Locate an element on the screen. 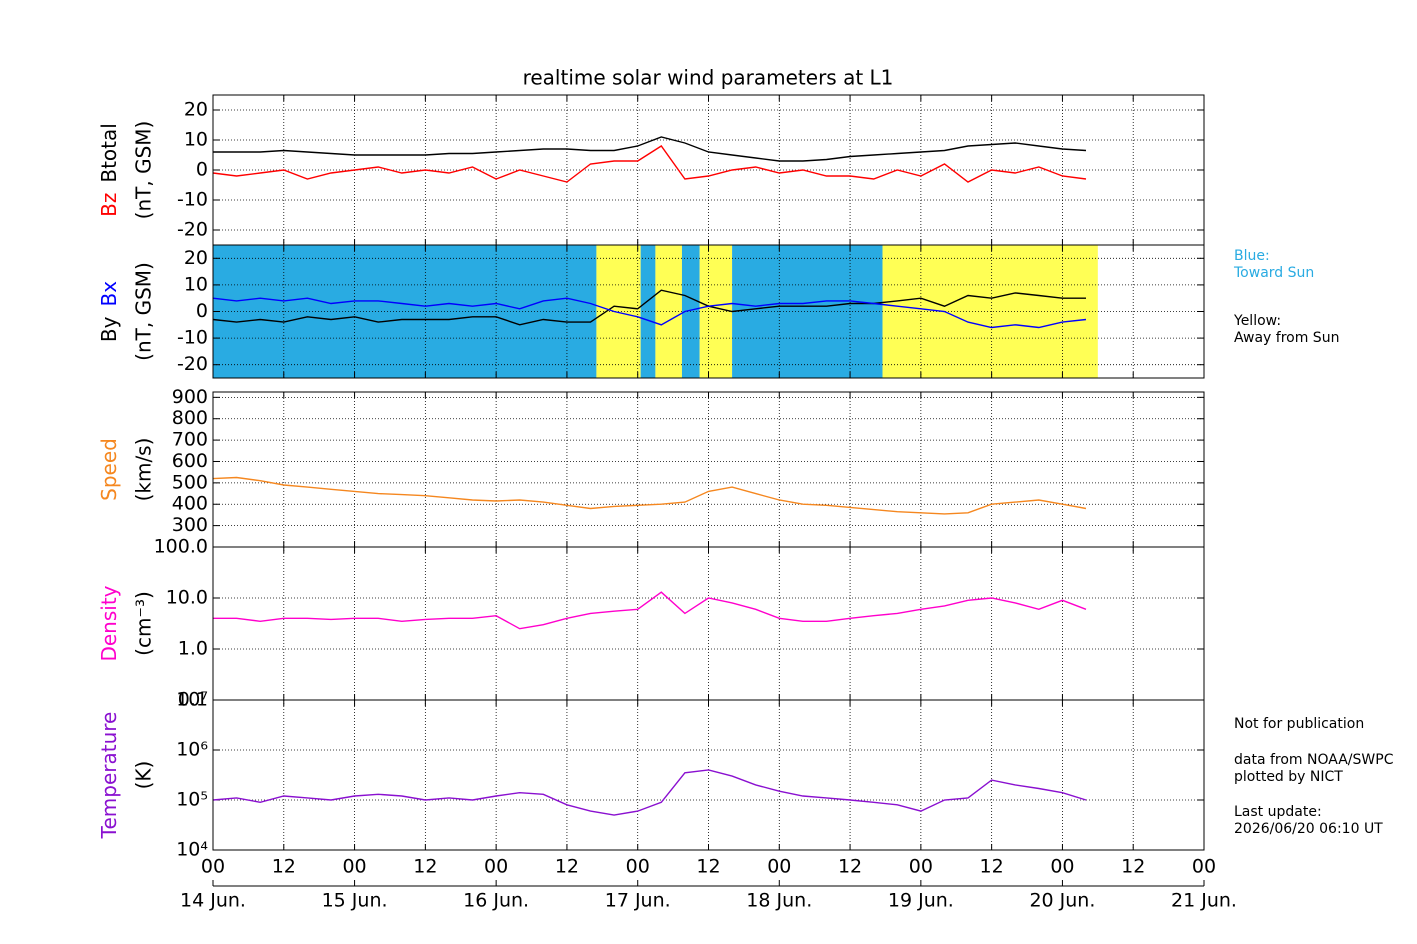 This screenshot has width=1417, height=944. y-tick-label: 10.0 is located at coordinates (187, 598).